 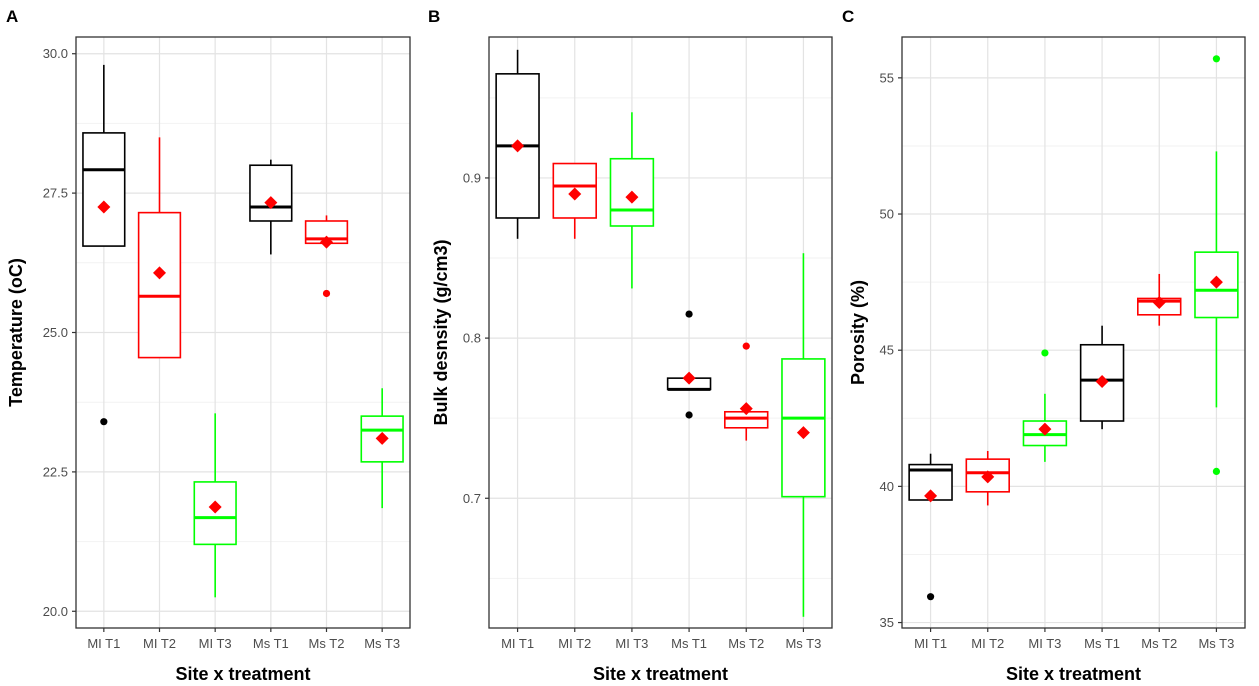 I want to click on panel-c-letter: C, so click(x=848, y=16).